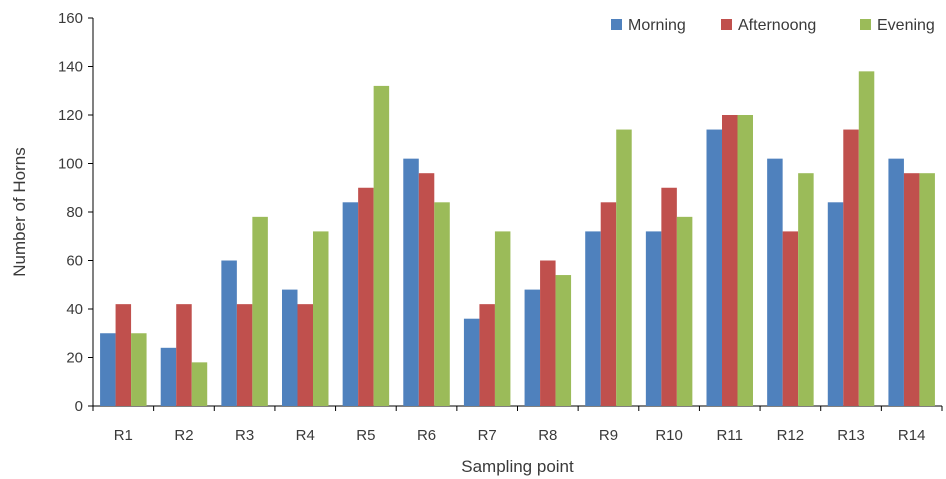  I want to click on legend-label-evening: Evening, so click(906, 25).